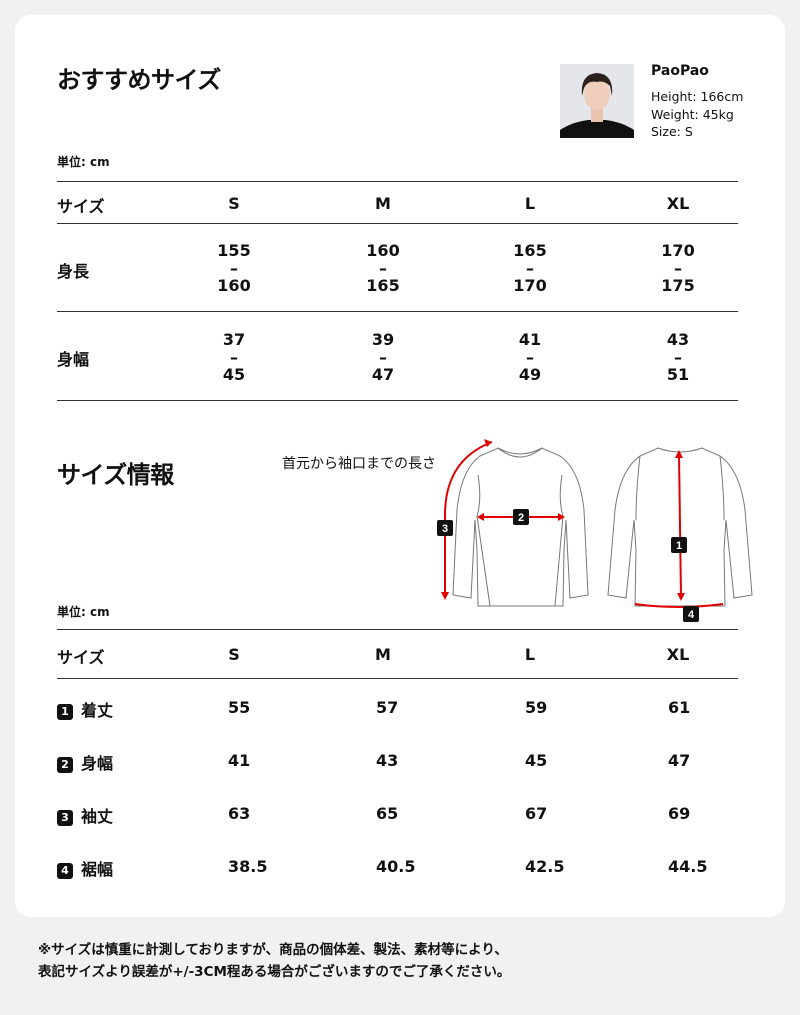 The height and width of the screenshot is (1015, 800). Describe the element at coordinates (65, 765) in the screenshot. I see `number-badge: 2` at that location.